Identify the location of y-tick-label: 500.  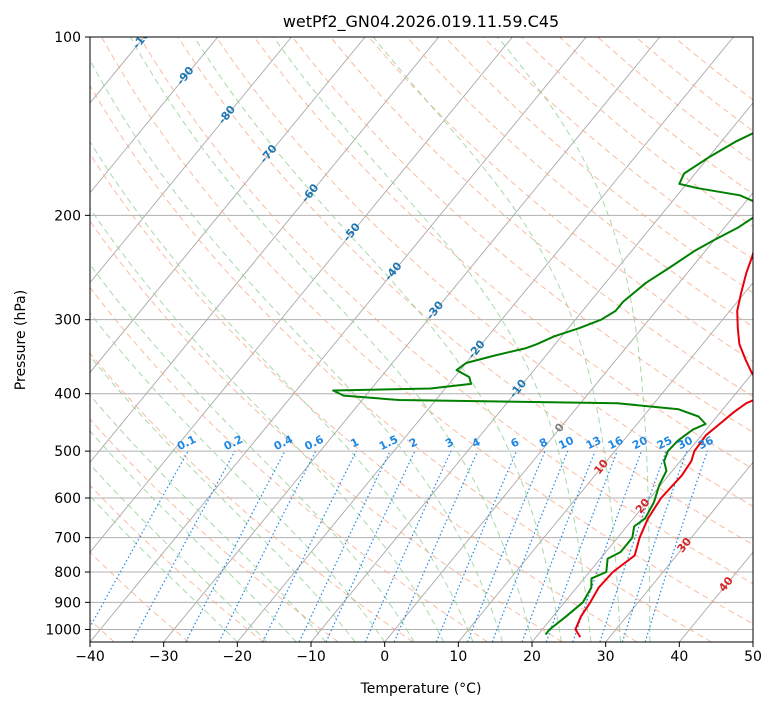
(67, 452).